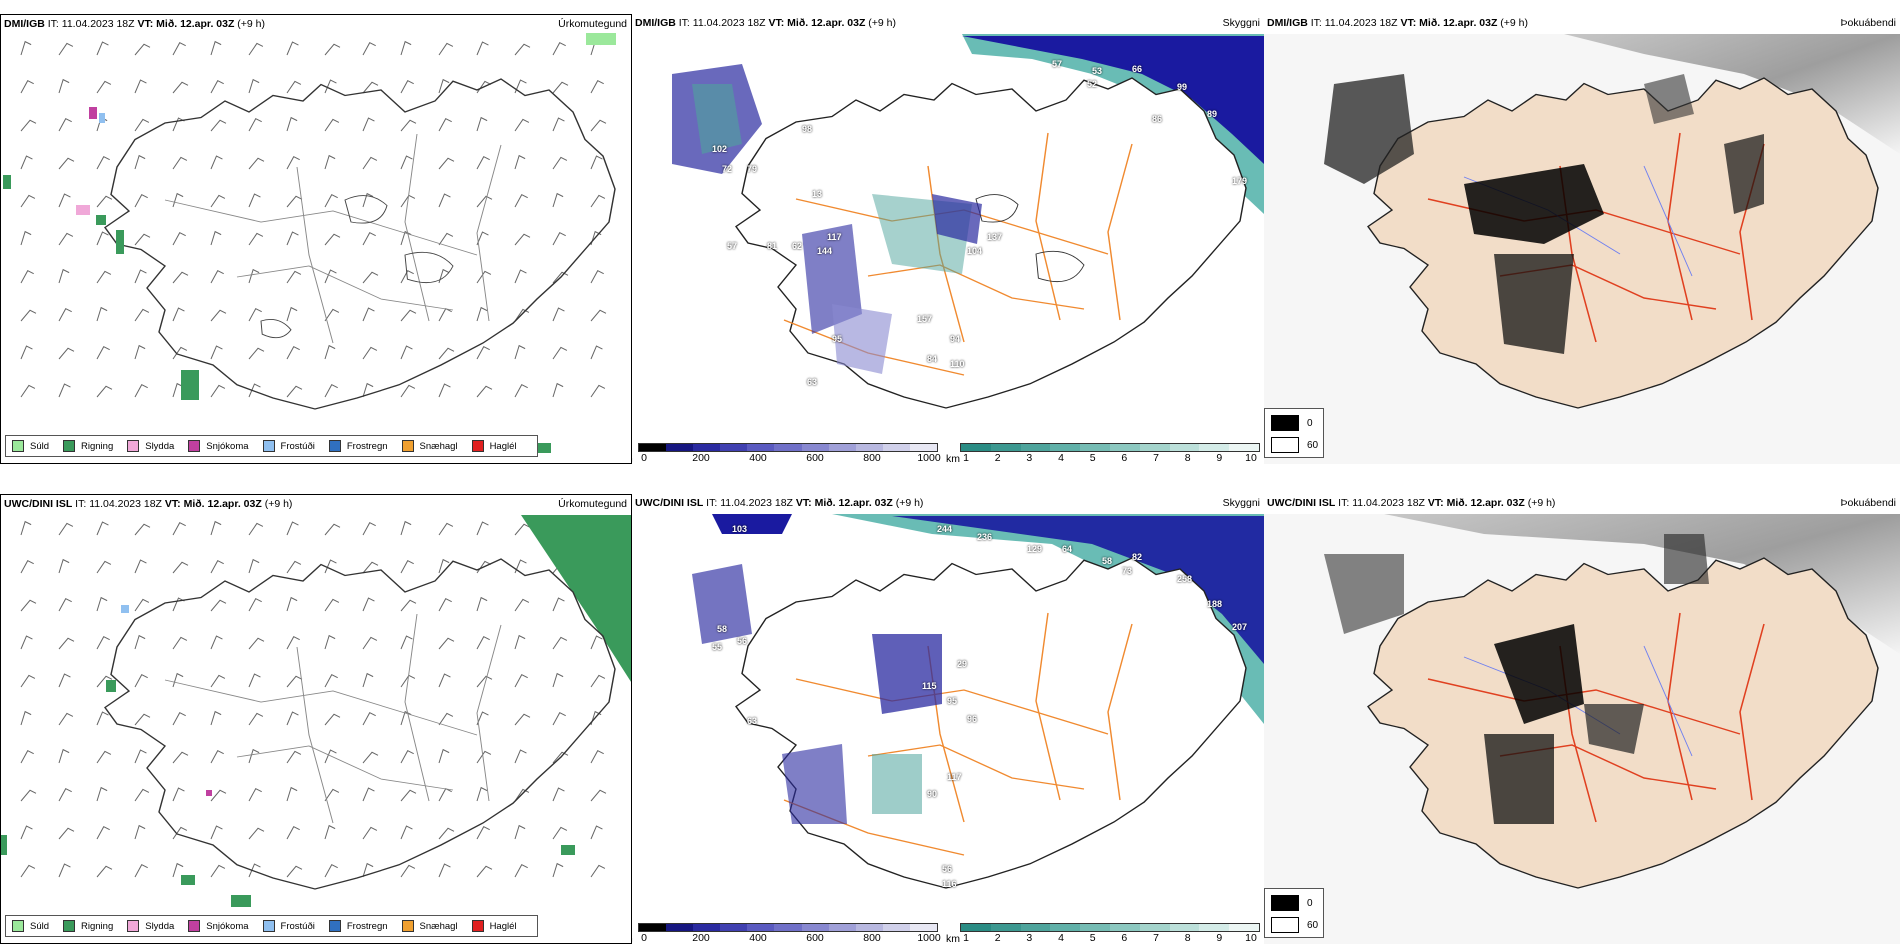  I want to click on visibility-label: 29, so click(962, 664).